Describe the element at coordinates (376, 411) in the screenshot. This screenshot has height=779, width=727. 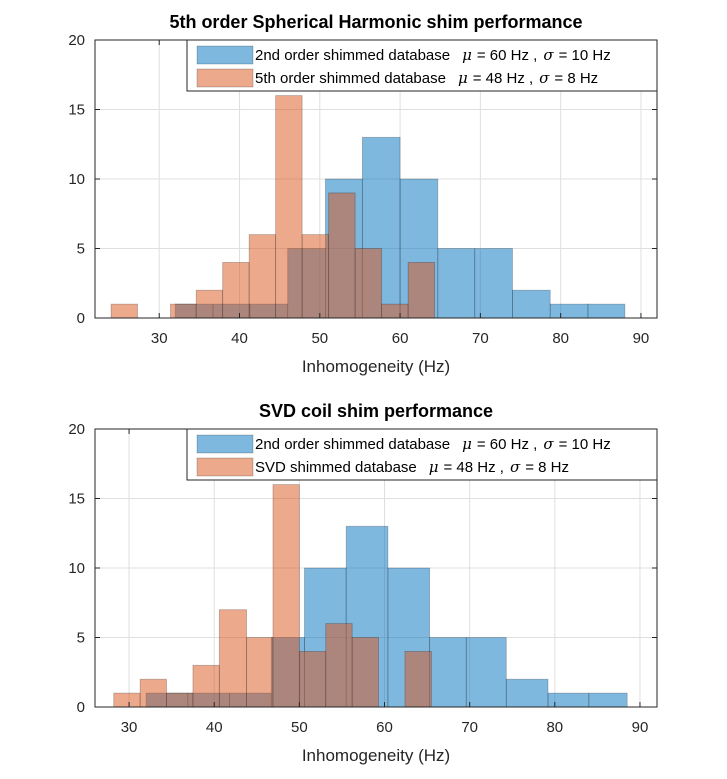
I see `chart-title: SVD coil shim performance` at that location.